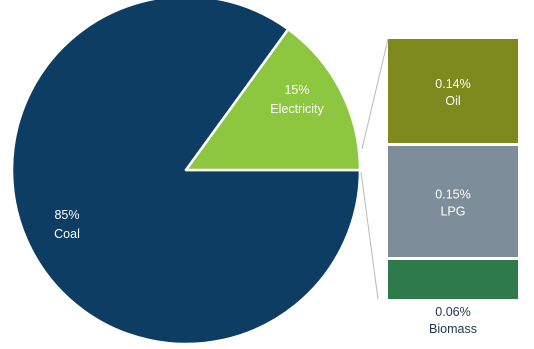 This screenshot has width=534, height=349. I want to click on pie-slice-value-electricity: 15%, so click(296, 90).